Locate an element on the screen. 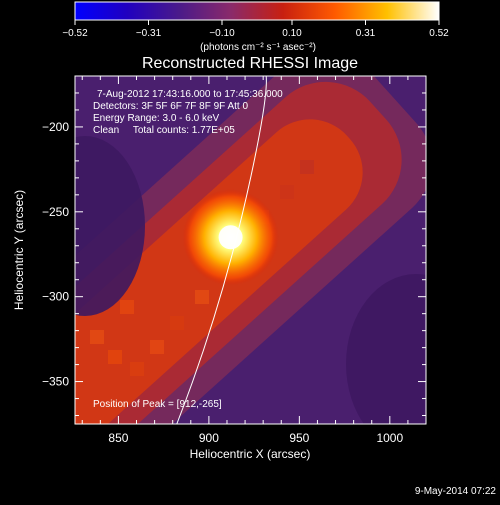 This screenshot has width=500, height=505. chart-title: Reconstructed RHESSI Image is located at coordinates (250, 63).